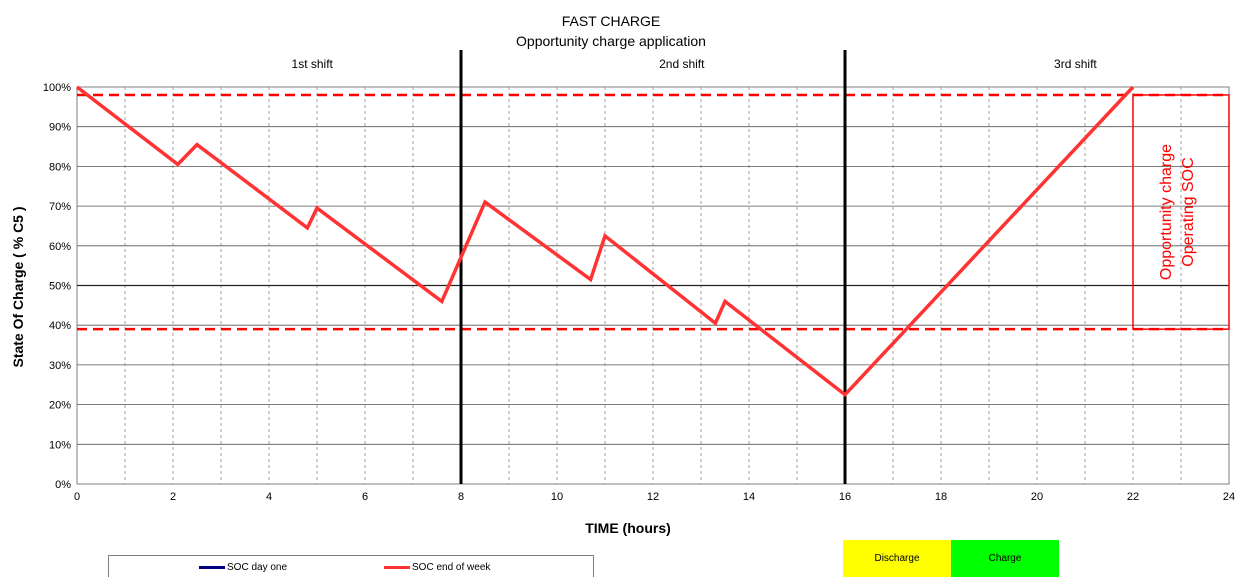 The width and height of the screenshot is (1235, 577). Describe the element at coordinates (611, 21) in the screenshot. I see `chart-title: FAST CHARGE` at that location.